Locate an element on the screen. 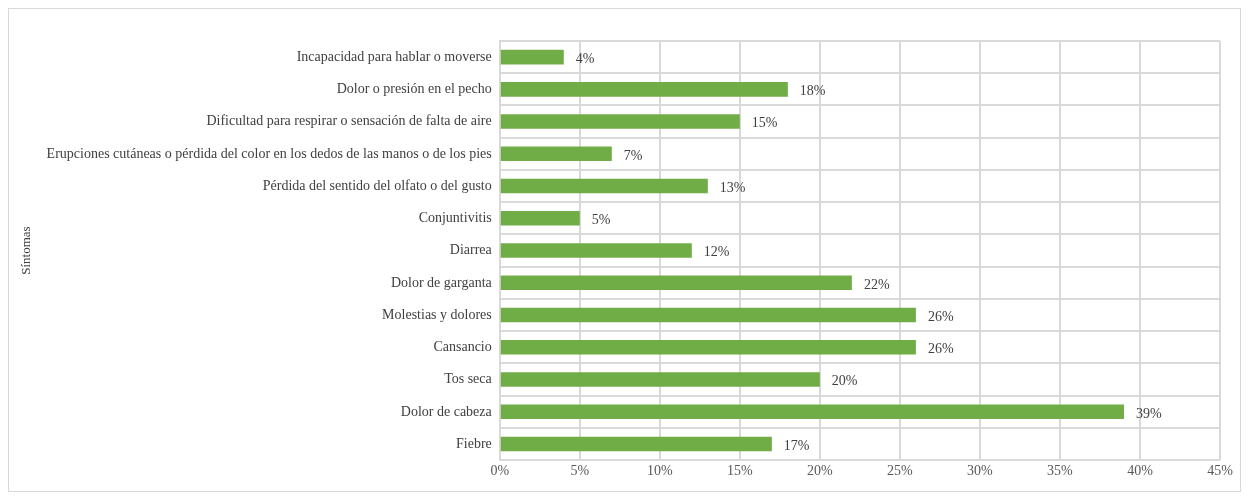 This screenshot has width=1249, height=500. y-tick-label: Dolor de garganta is located at coordinates (441, 282).